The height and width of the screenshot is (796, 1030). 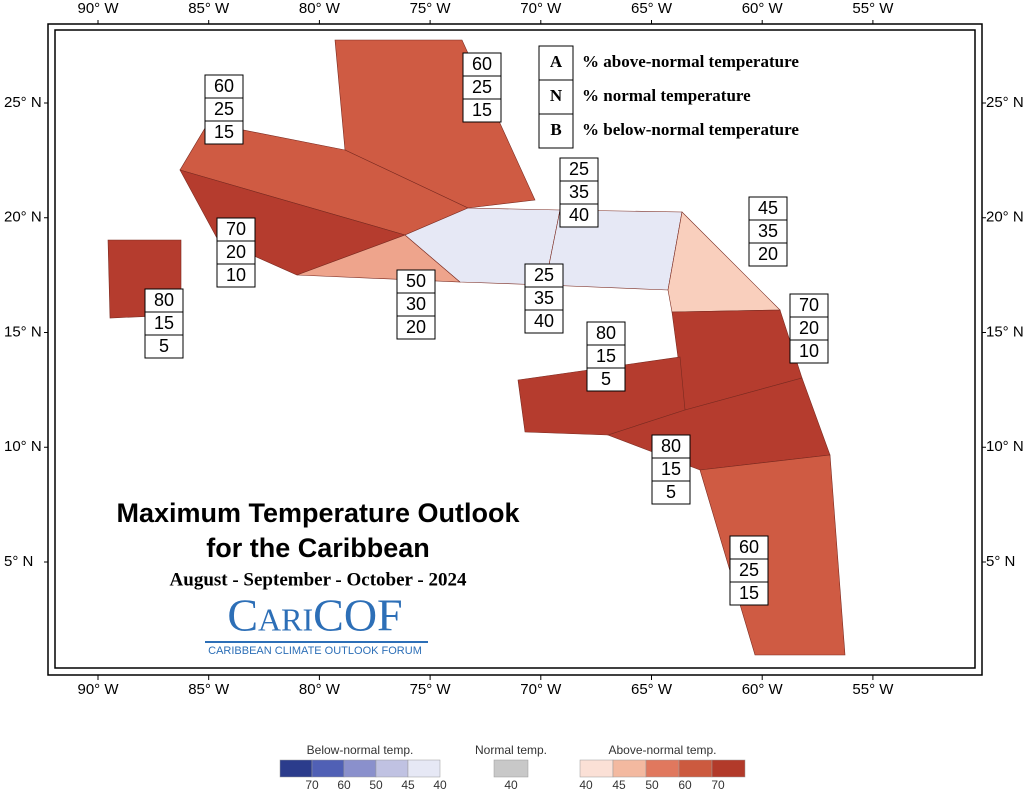 What do you see at coordinates (209, 8) in the screenshot?
I see `lon-tick-label: 85° W` at bounding box center [209, 8].